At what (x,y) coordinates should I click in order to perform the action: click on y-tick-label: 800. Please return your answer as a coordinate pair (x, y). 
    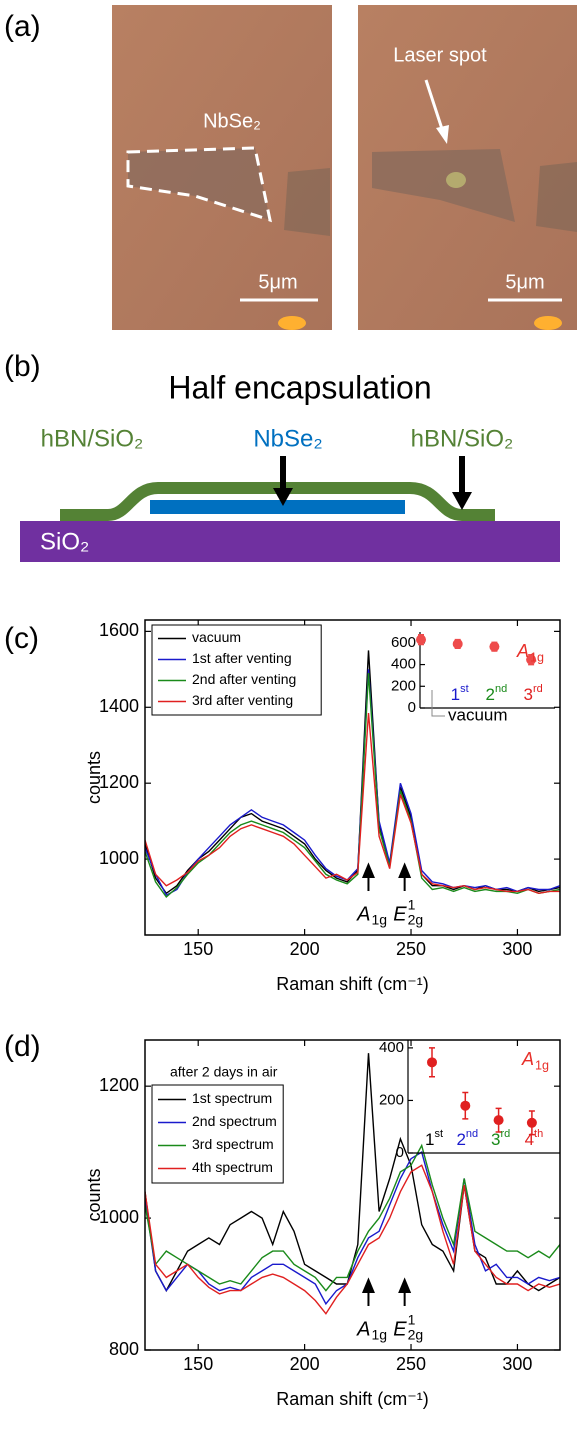
    Looking at the image, I should click on (124, 1349).